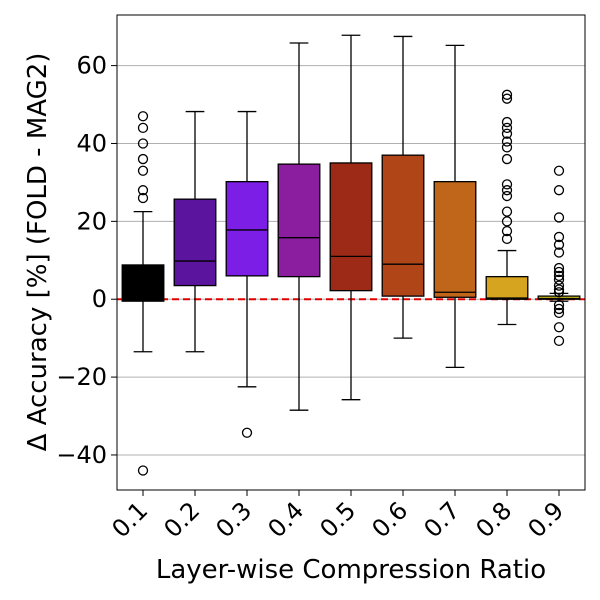 The height and width of the screenshot is (600, 600). I want to click on x-tick-label: 0.2, so click(181, 519).